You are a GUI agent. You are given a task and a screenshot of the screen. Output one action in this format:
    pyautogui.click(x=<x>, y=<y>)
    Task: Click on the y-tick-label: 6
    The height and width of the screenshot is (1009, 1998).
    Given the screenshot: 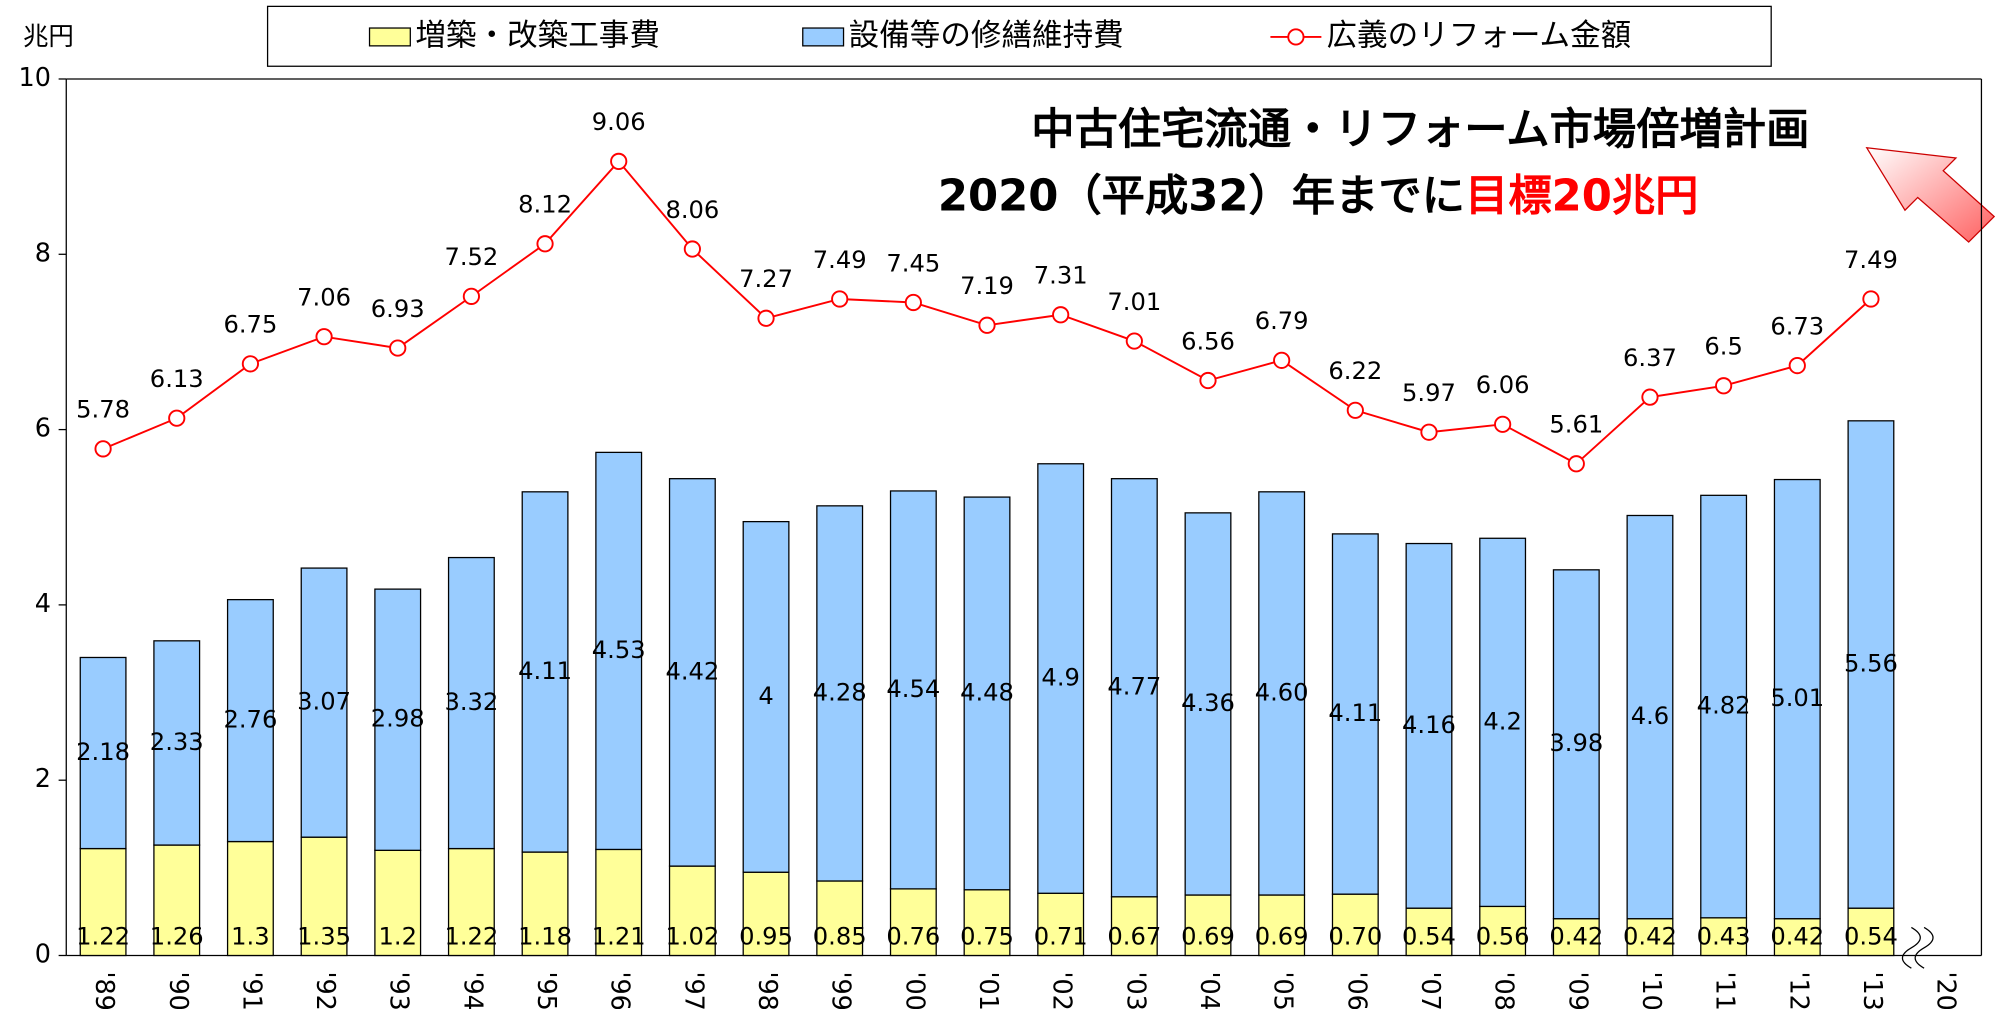 What is the action you would take?
    pyautogui.click(x=43, y=429)
    